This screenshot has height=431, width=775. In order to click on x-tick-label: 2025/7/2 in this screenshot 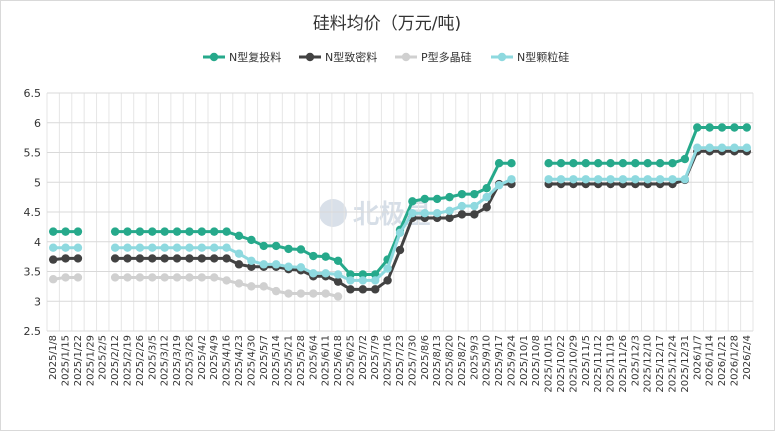, I will do `click(363, 357)`.